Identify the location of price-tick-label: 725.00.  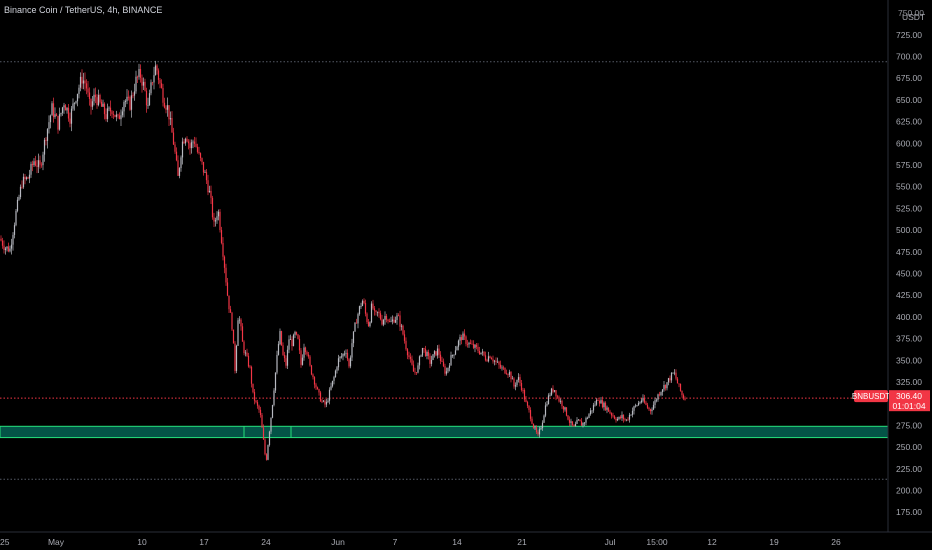
(909, 35).